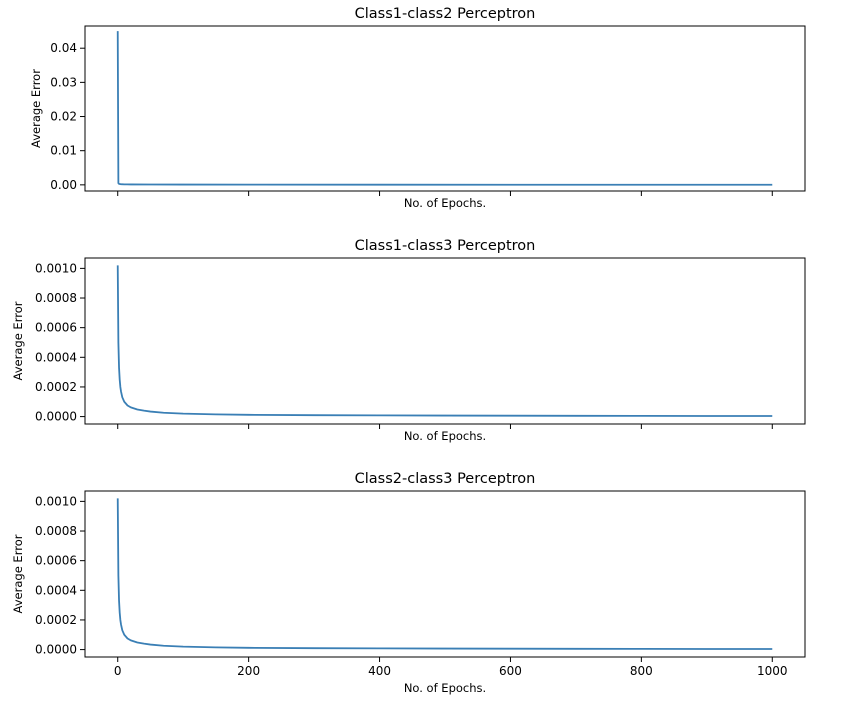  What do you see at coordinates (379, 671) in the screenshot?
I see `x-tick-label: 400` at bounding box center [379, 671].